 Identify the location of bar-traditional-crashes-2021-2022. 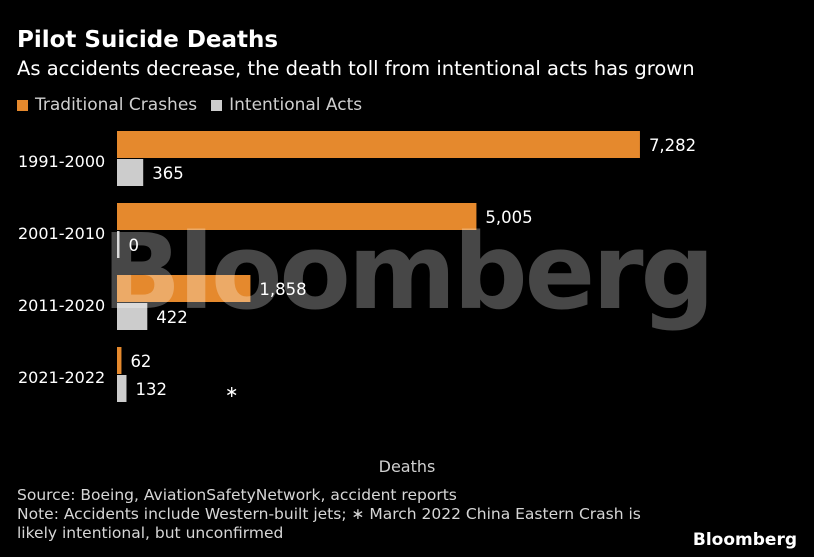
(119, 360).